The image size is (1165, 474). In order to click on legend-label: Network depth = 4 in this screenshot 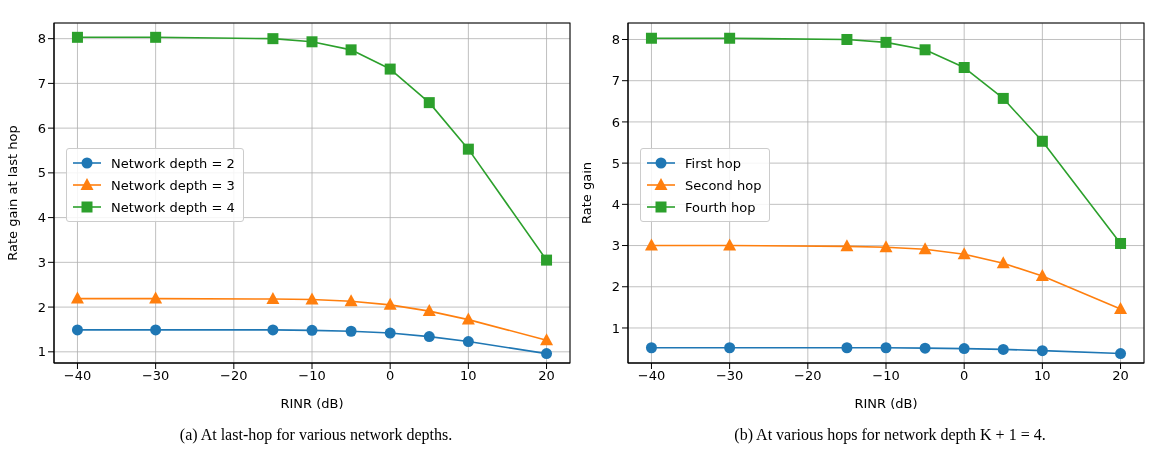, I will do `click(173, 207)`.